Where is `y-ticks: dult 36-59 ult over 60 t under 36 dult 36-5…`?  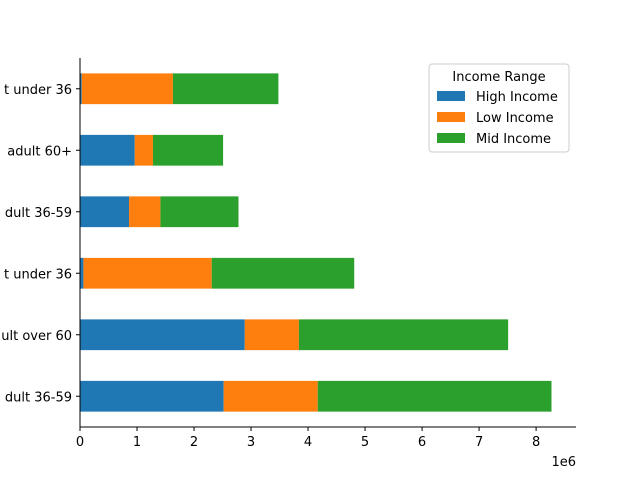
y-ticks: dult 36-59 ult over 60 t under 36 dult 36-5… is located at coordinates (40, 244).